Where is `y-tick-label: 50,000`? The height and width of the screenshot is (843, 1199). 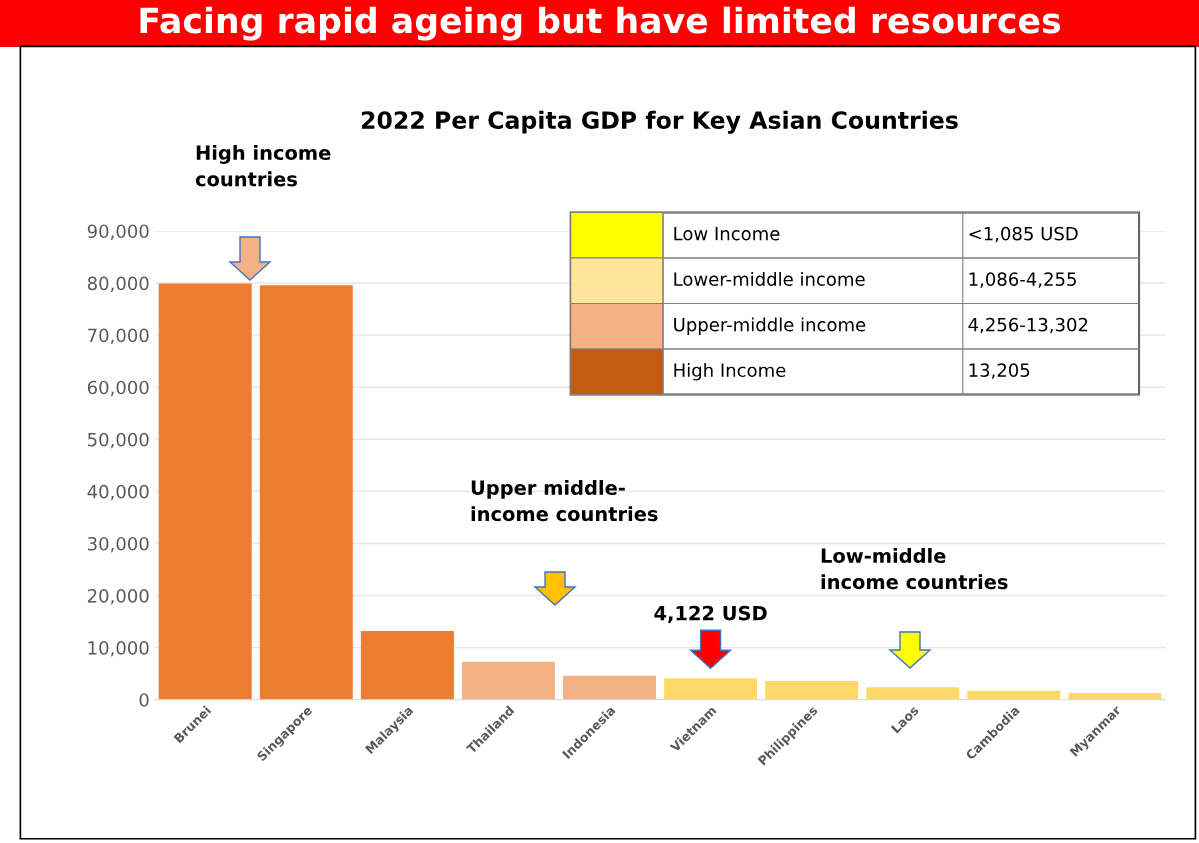
y-tick-label: 50,000 is located at coordinates (118, 440).